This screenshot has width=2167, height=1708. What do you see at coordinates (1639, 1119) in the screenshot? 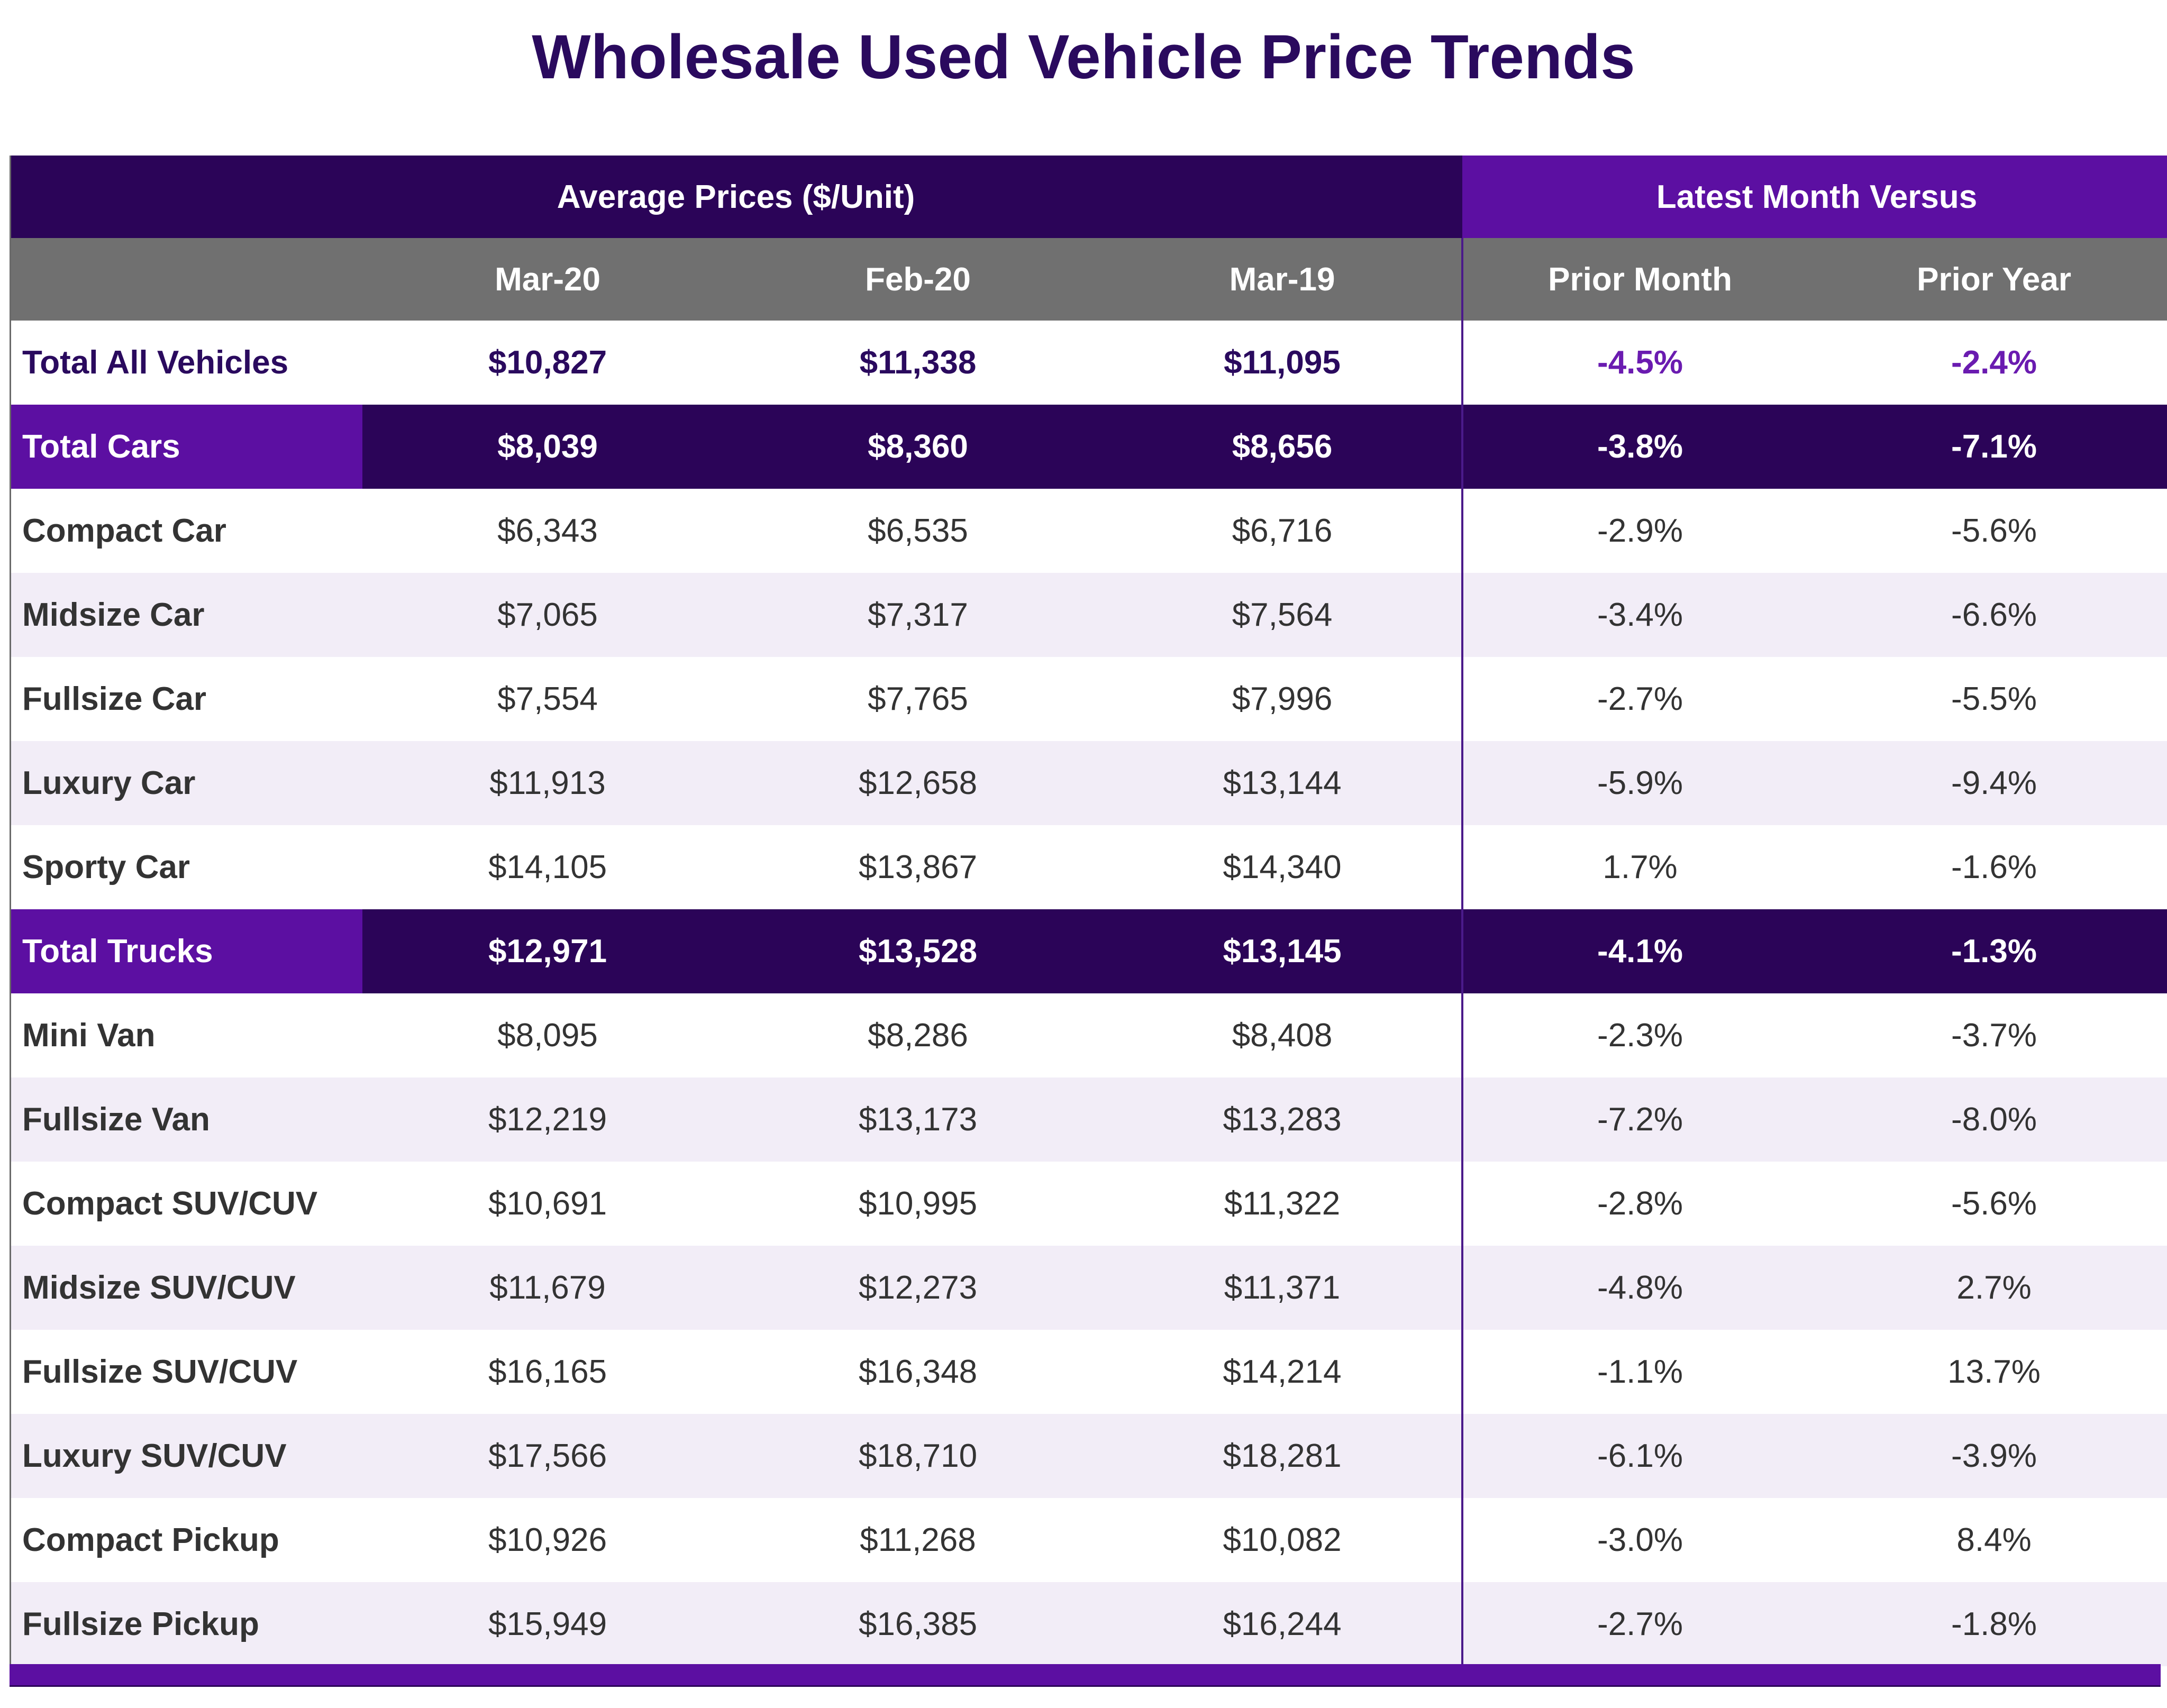
I see `prior-month-change-cell: -7.2%` at bounding box center [1639, 1119].